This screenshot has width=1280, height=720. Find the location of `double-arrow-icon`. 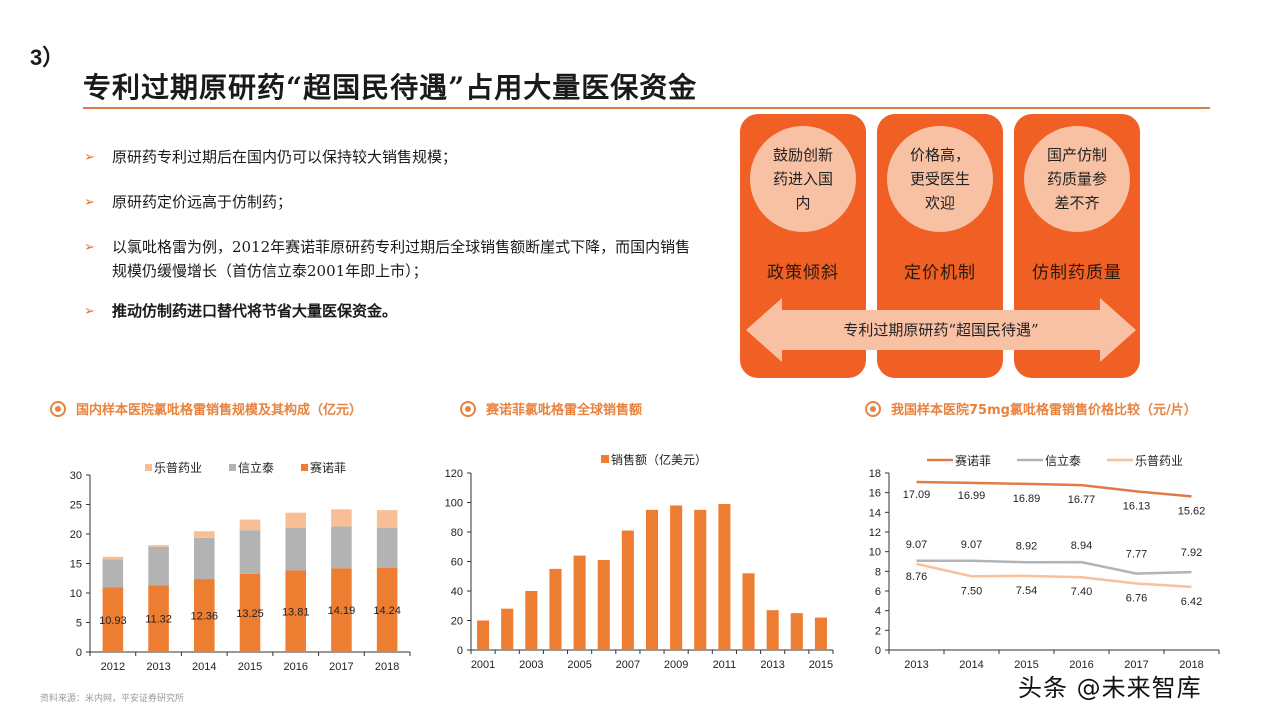

double-arrow-icon is located at coordinates (941, 330).